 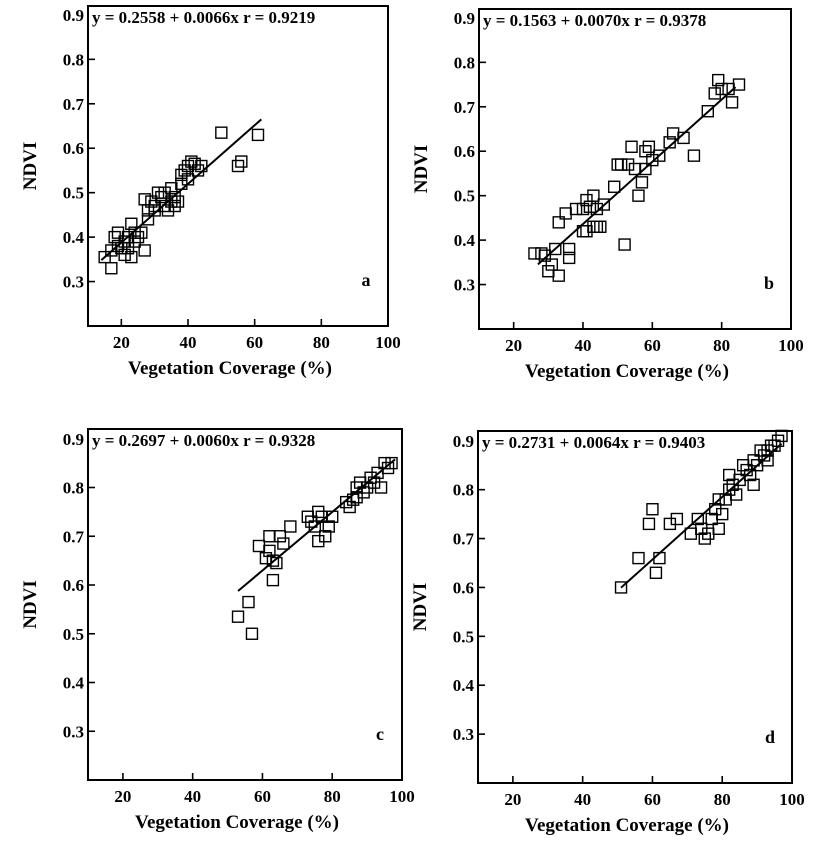 I want to click on panel-letter: a, so click(x=366, y=280).